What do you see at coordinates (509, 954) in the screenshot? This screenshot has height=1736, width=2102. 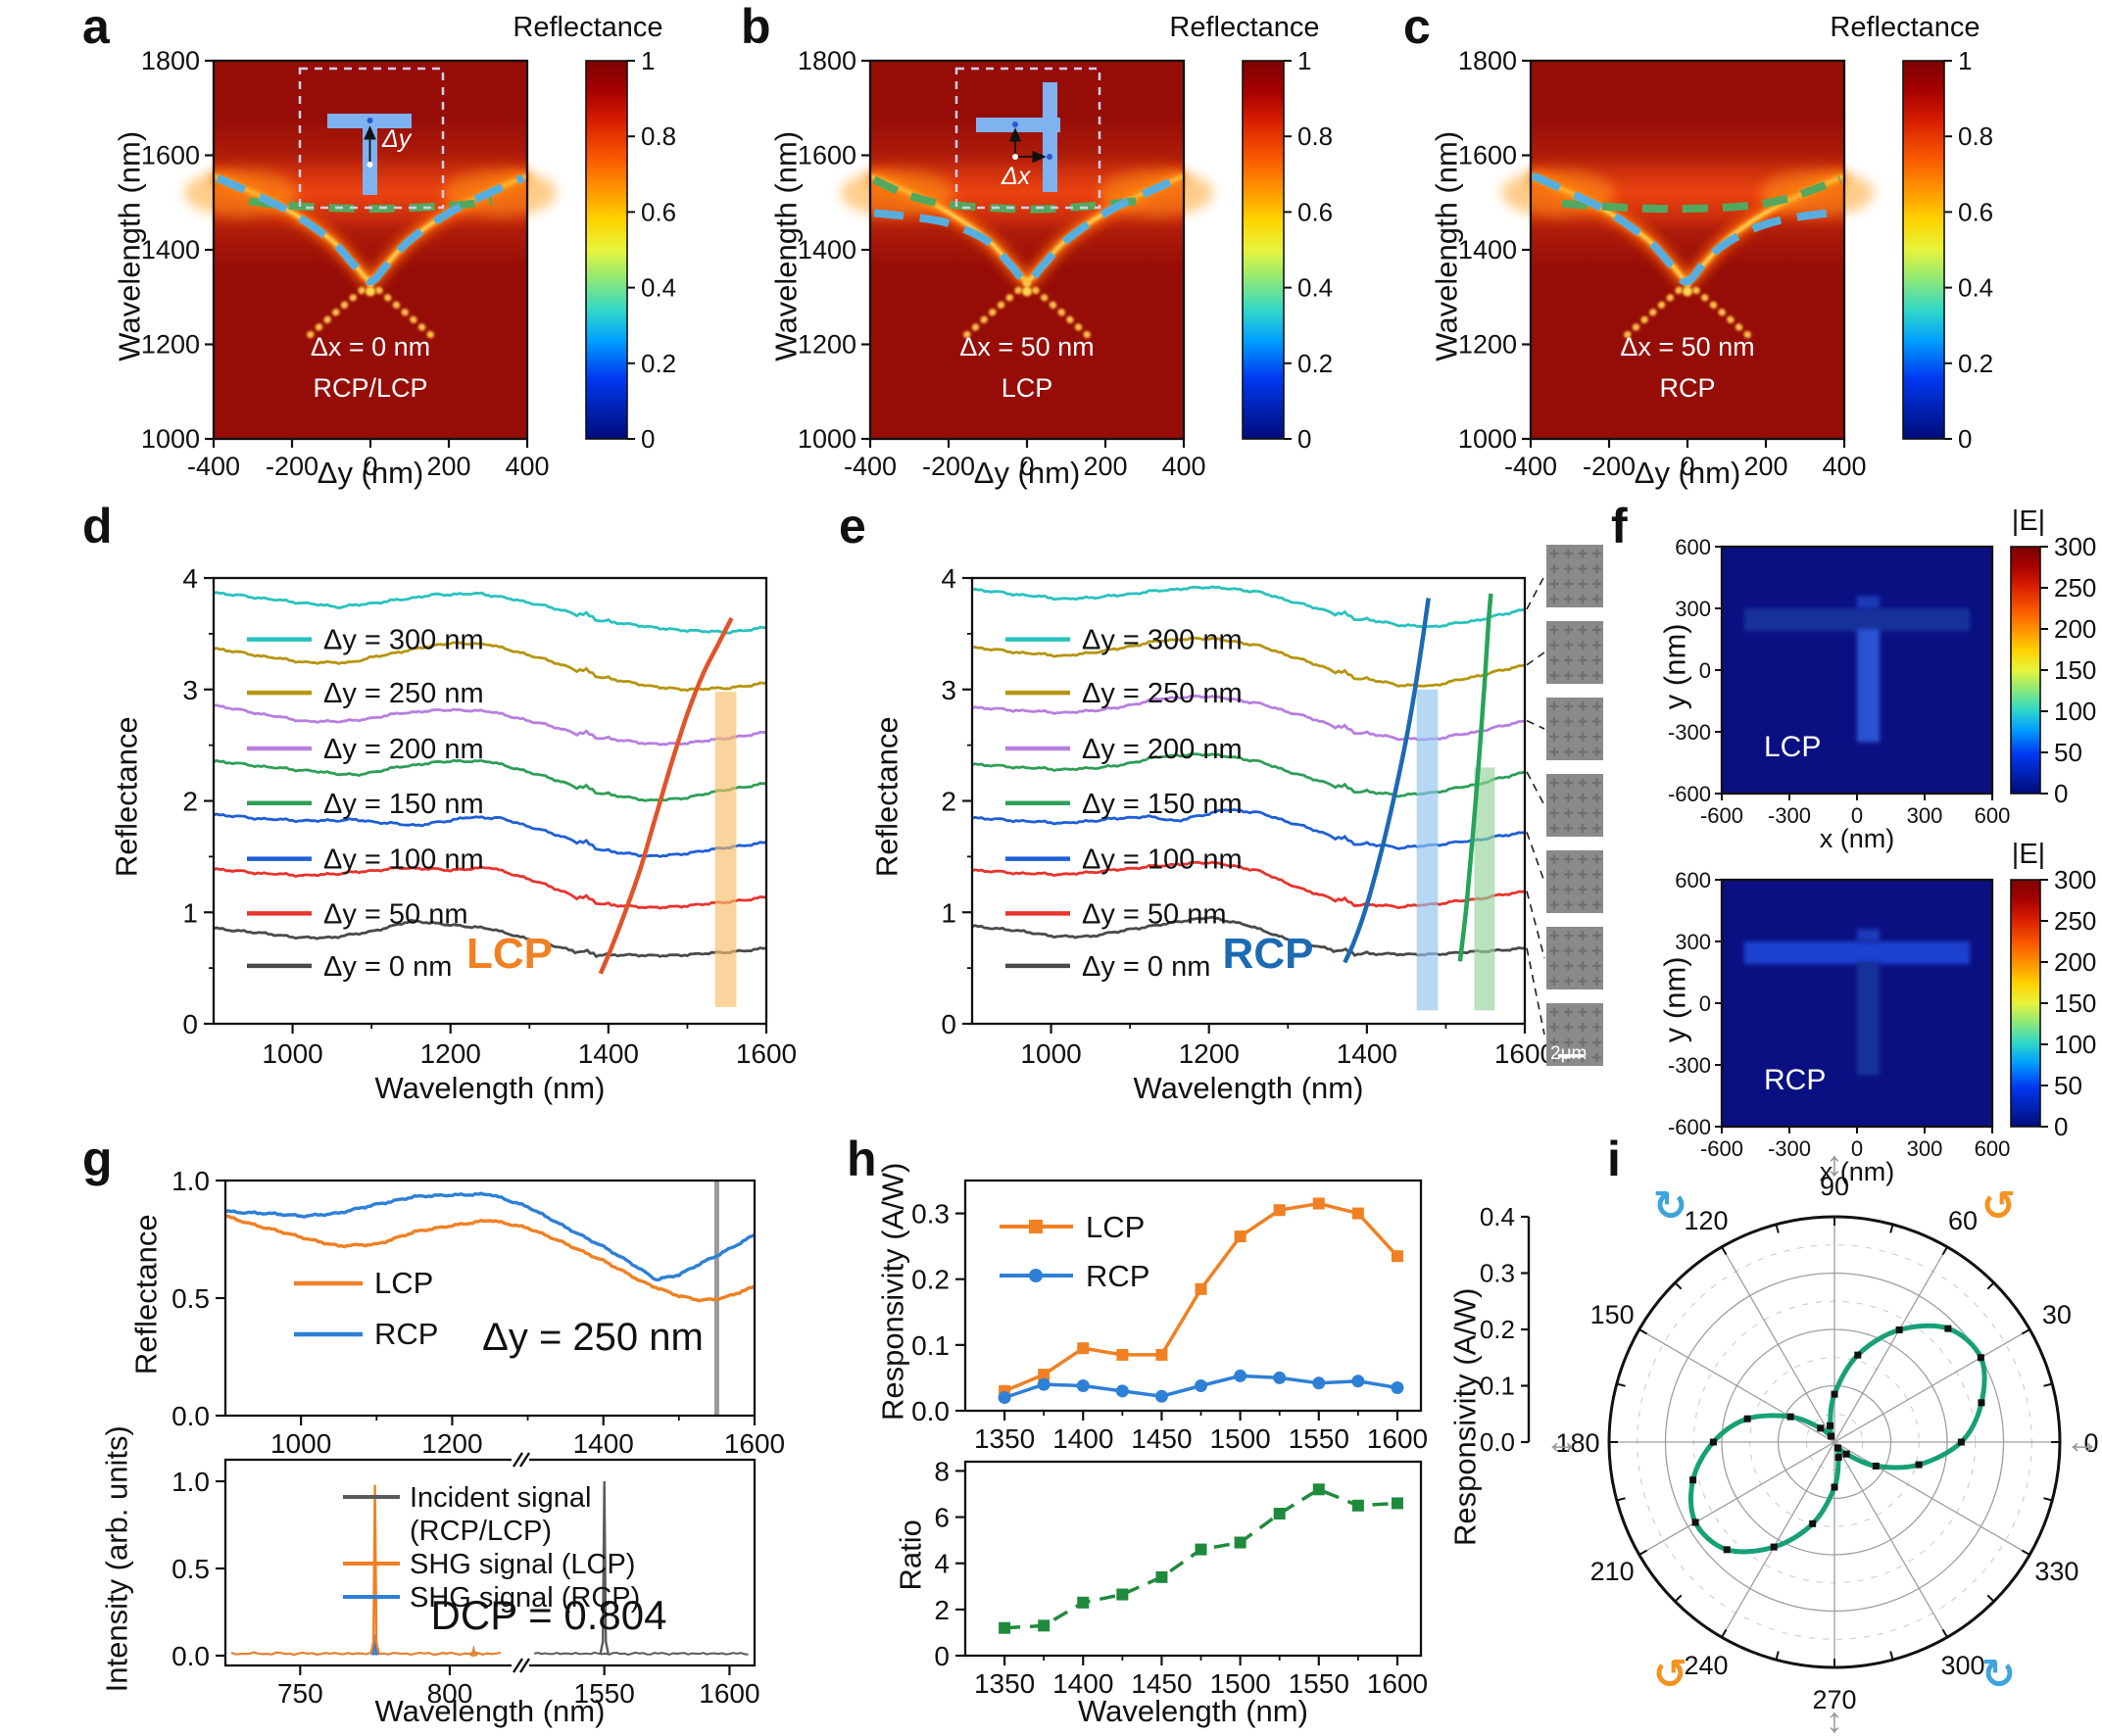 I see `d-polarization-label: LCP` at bounding box center [509, 954].